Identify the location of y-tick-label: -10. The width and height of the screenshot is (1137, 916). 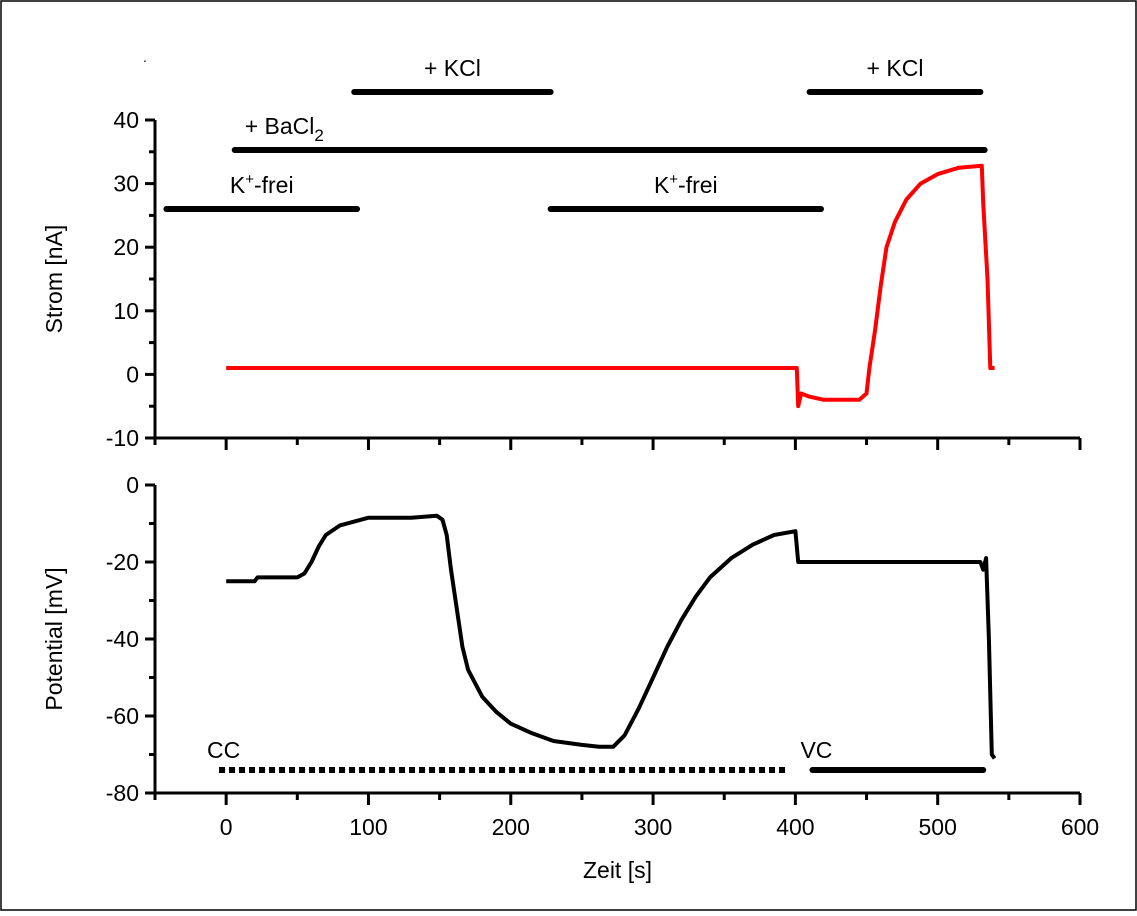
(122, 438).